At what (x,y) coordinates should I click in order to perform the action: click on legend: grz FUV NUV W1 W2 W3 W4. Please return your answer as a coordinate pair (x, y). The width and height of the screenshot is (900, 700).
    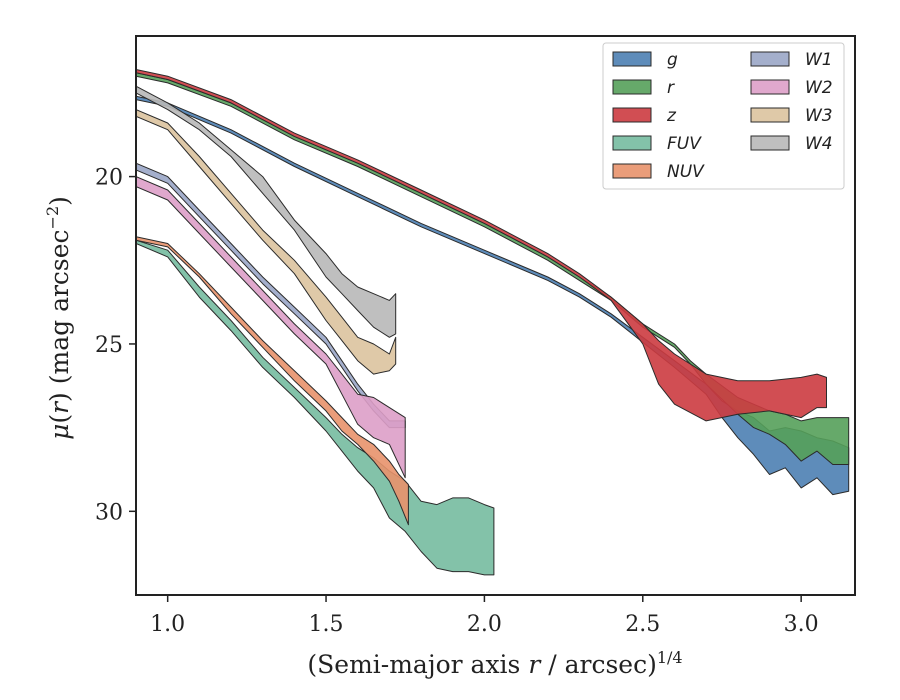
    Looking at the image, I should click on (723, 116).